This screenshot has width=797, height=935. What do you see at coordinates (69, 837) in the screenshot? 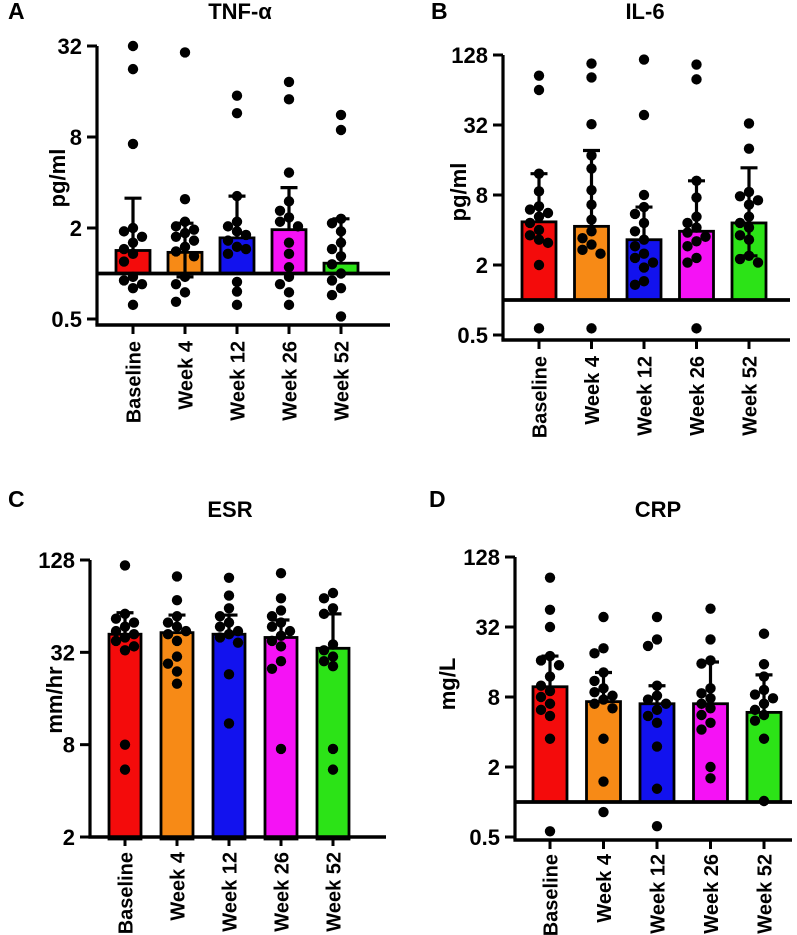
I see `y-tick-label: 2` at bounding box center [69, 837].